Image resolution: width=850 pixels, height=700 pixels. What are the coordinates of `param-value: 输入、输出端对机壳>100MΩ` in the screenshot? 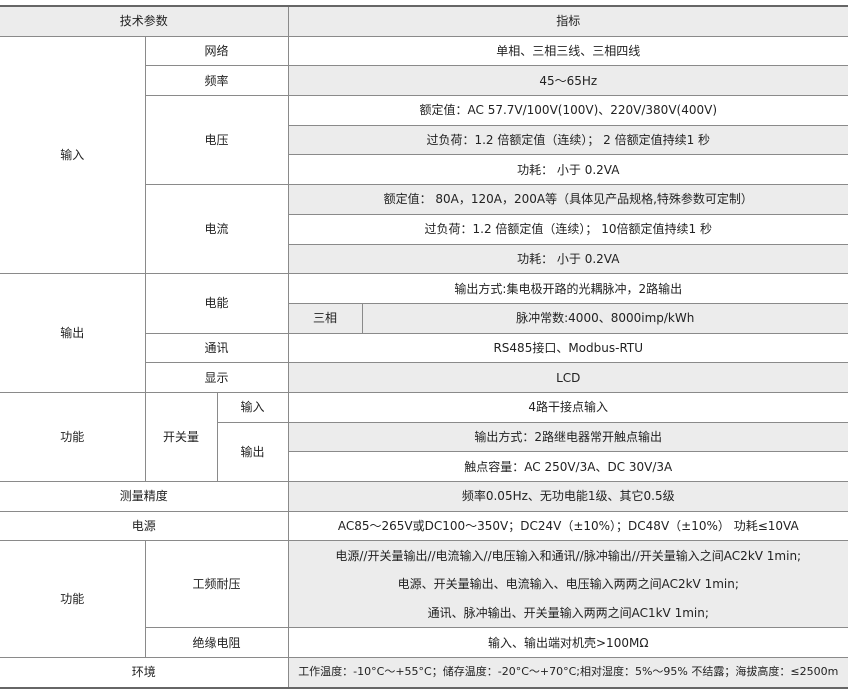 It's located at (567, 643).